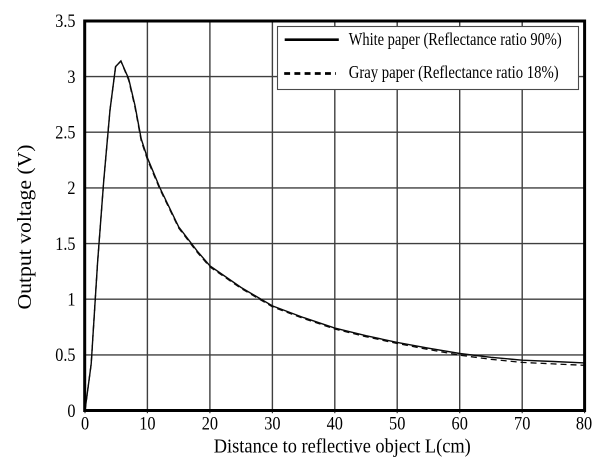 The height and width of the screenshot is (465, 600). Describe the element at coordinates (71, 300) in the screenshot. I see `svg-text: 1` at that location.